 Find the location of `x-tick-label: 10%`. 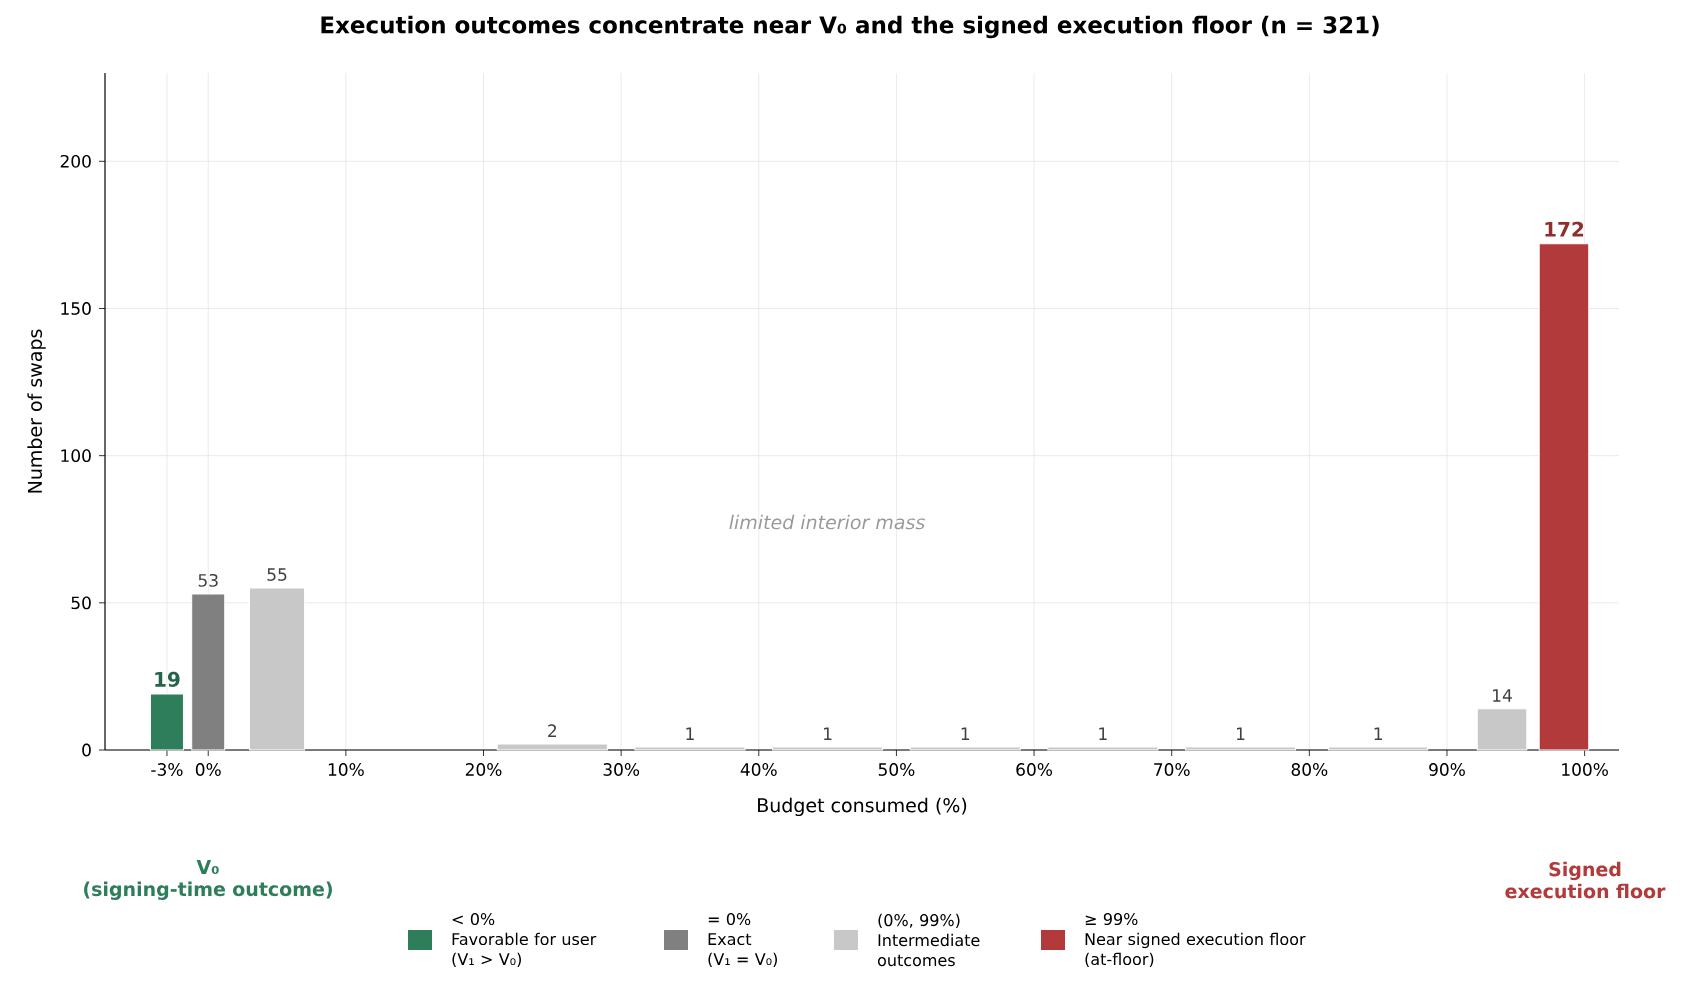

x-tick-label: 10% is located at coordinates (346, 769).